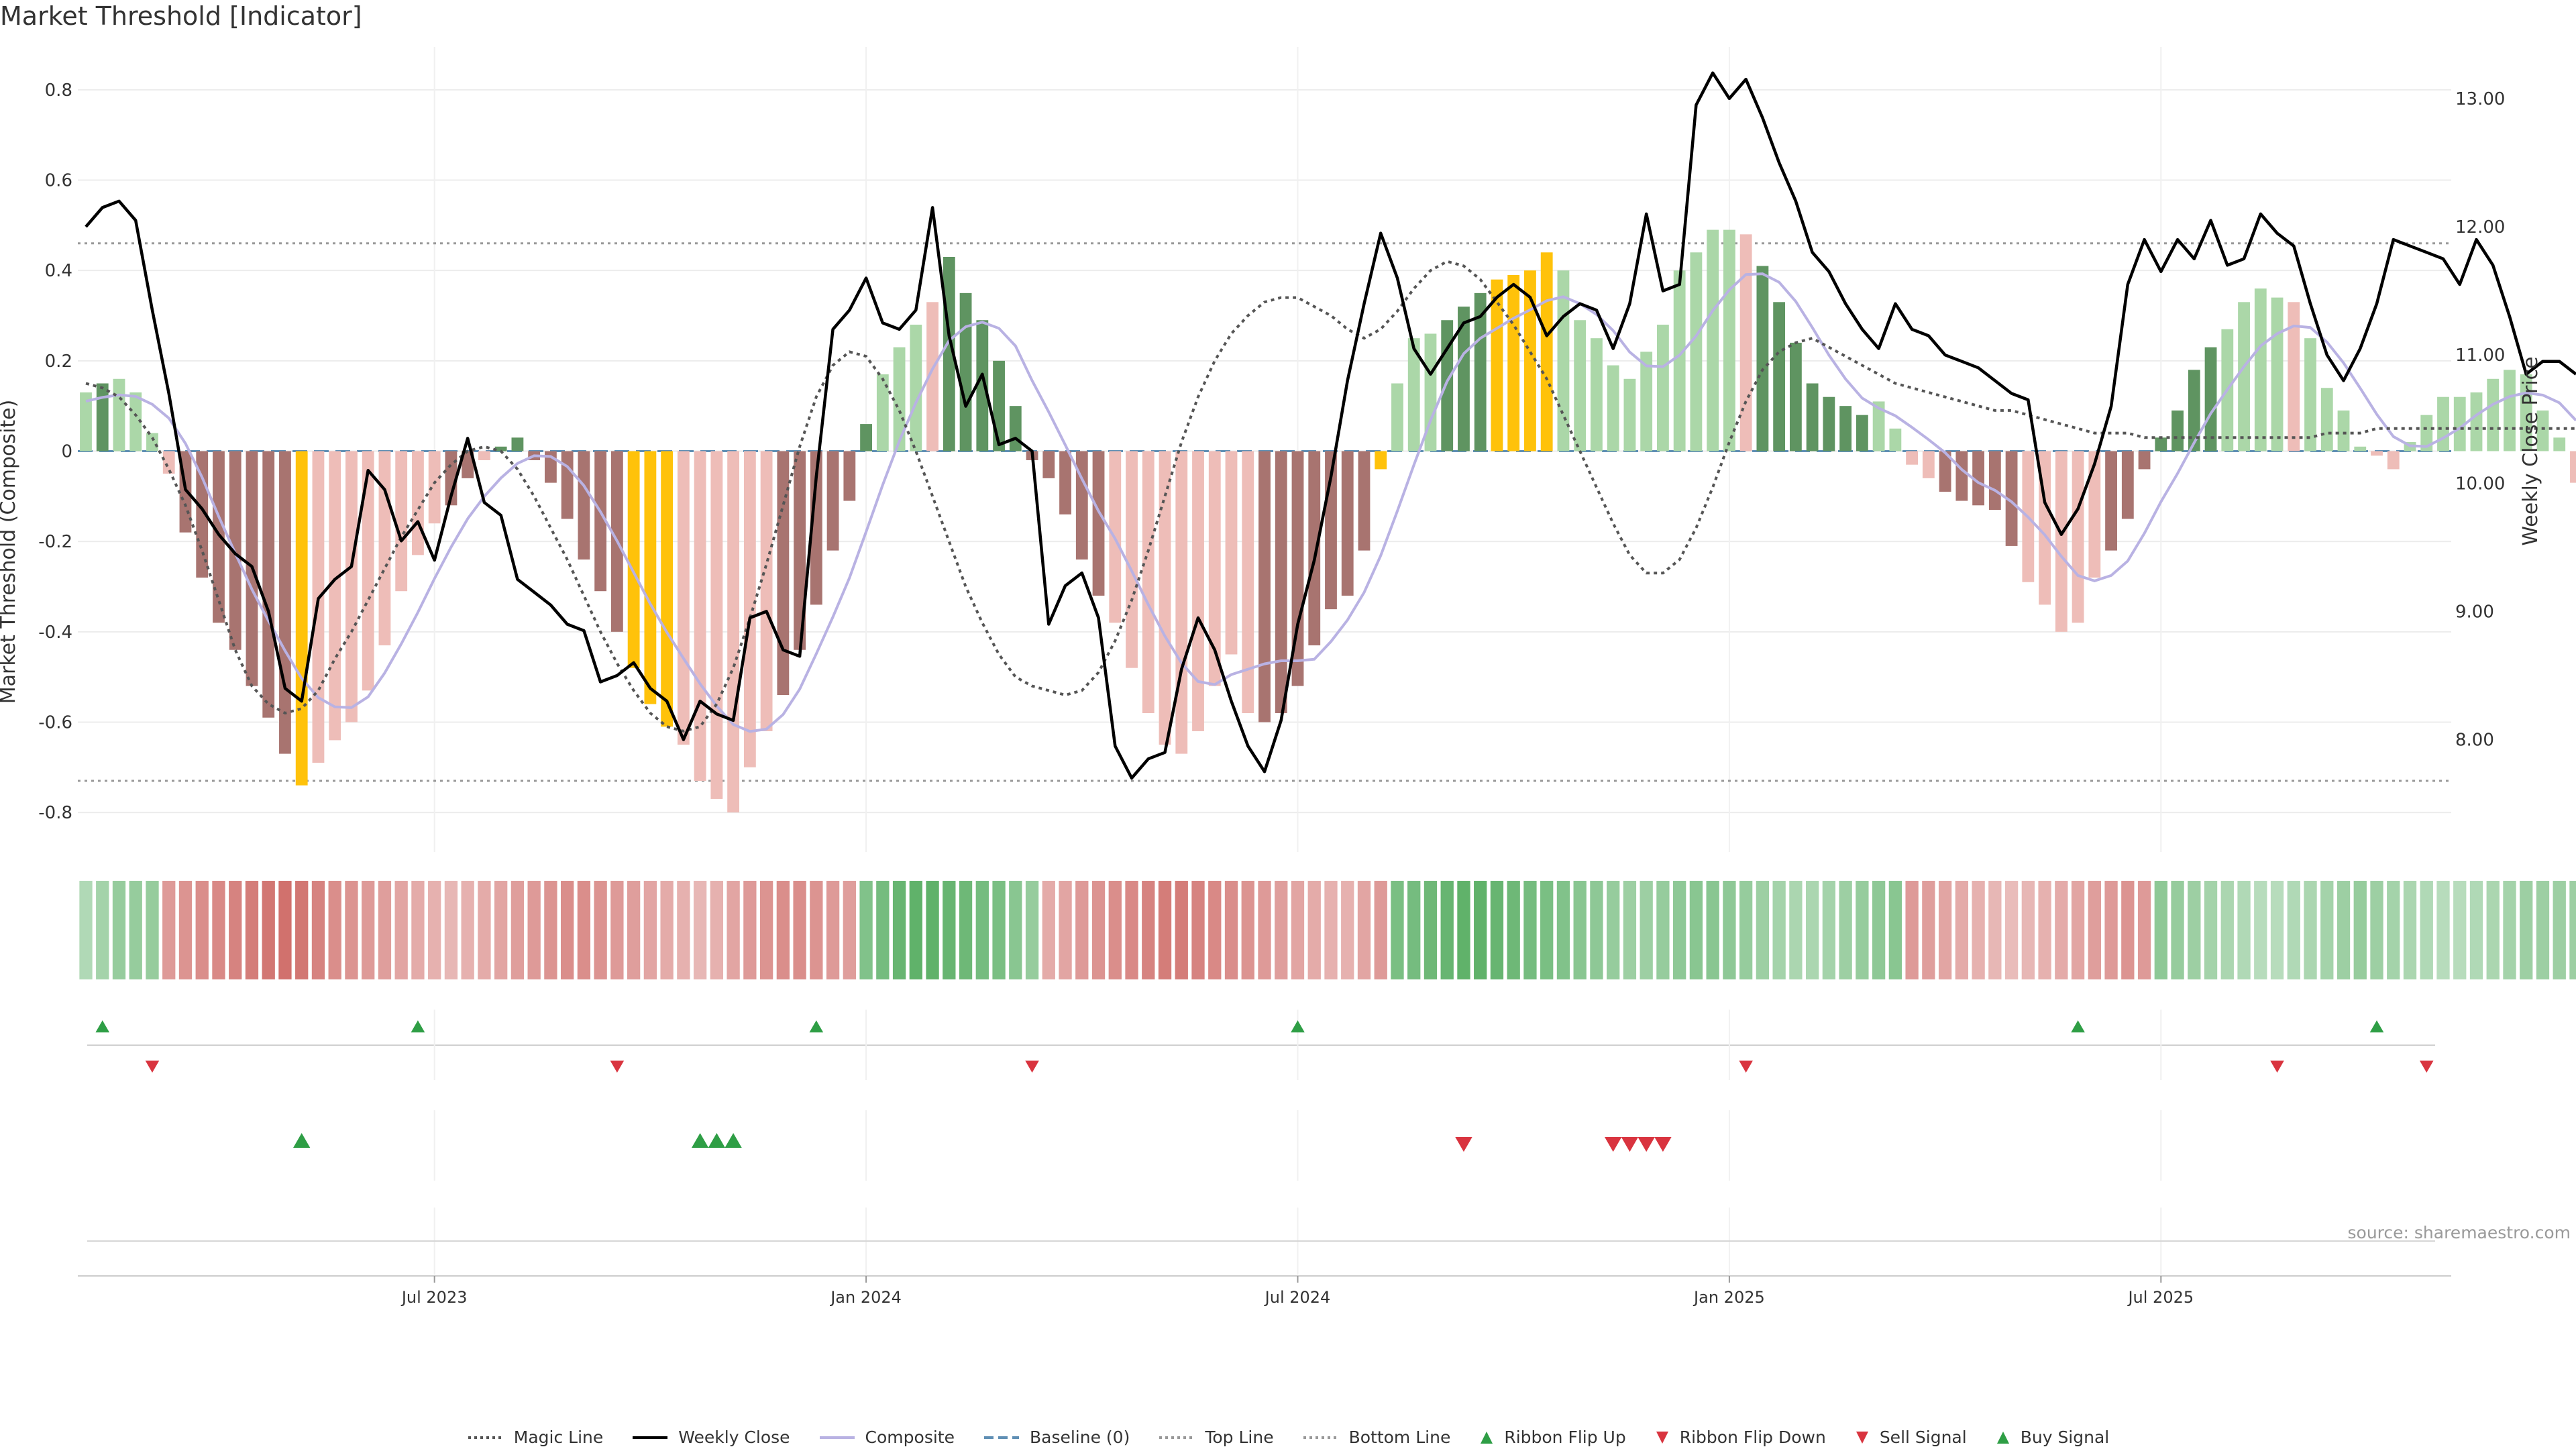  What do you see at coordinates (55, 542) in the screenshot?
I see `y-tick-label: -0.2` at bounding box center [55, 542].